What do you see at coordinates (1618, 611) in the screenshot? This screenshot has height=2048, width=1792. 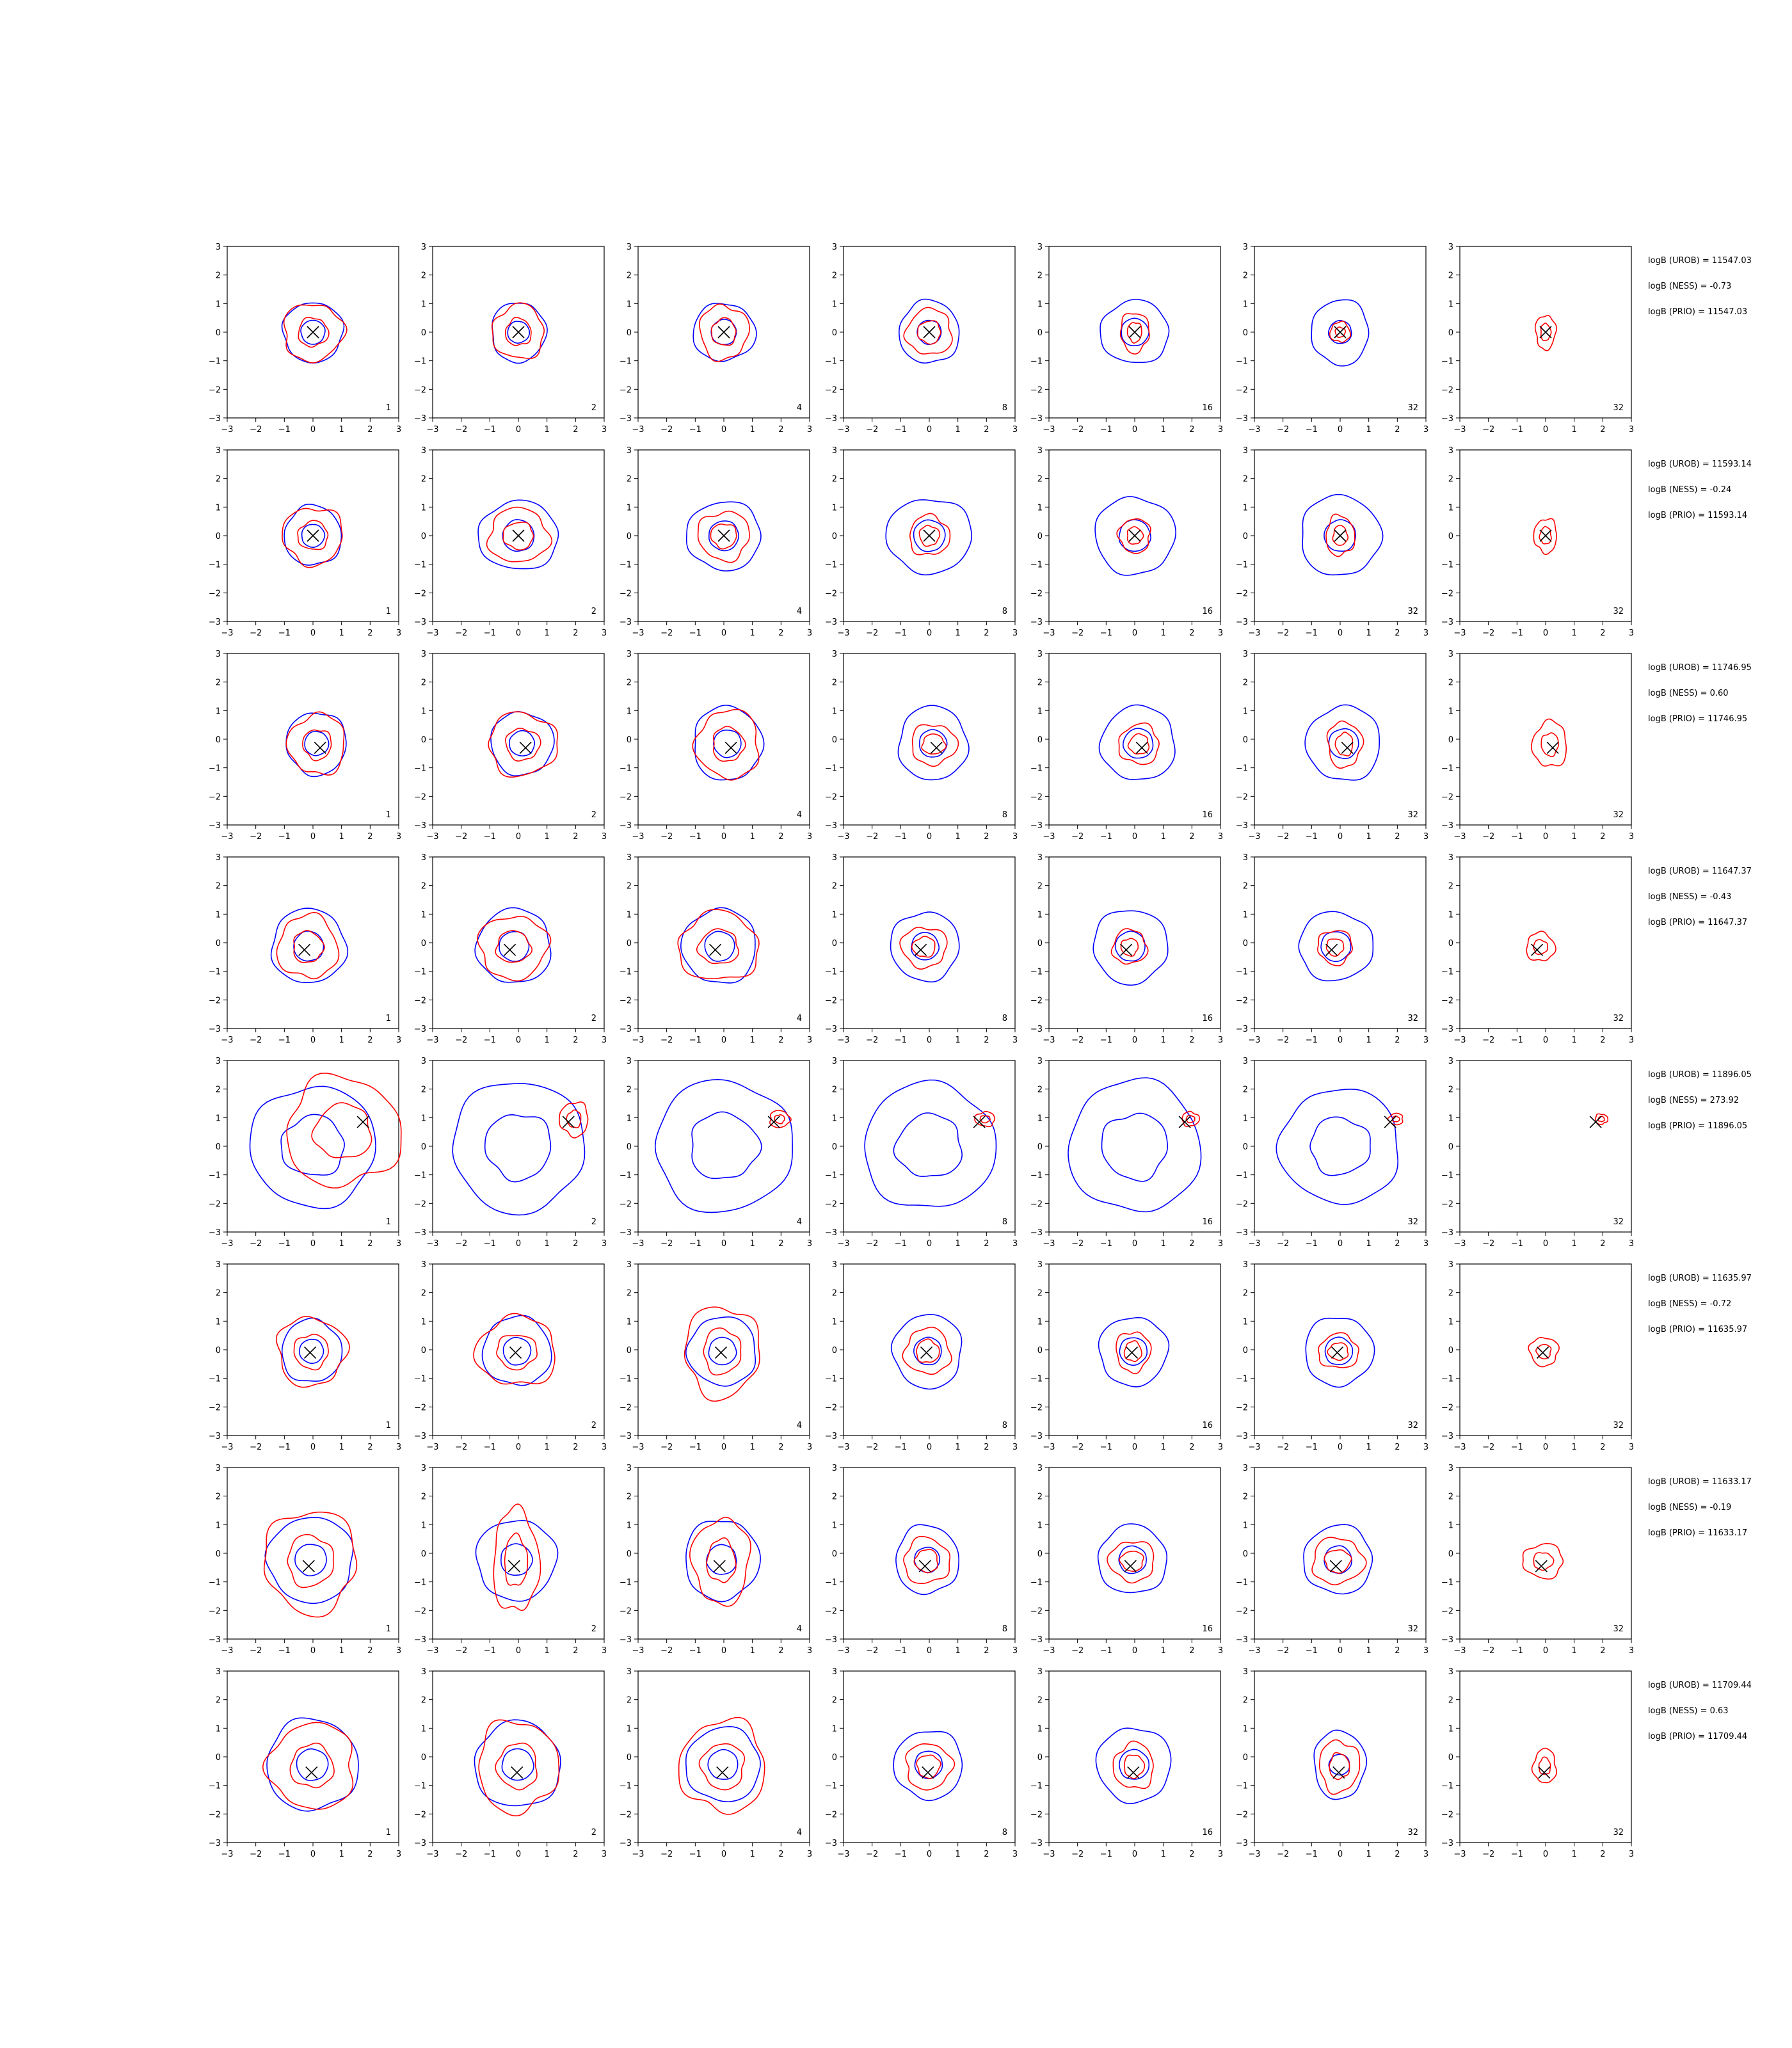 I see `panel-corner-label: 32` at bounding box center [1618, 611].